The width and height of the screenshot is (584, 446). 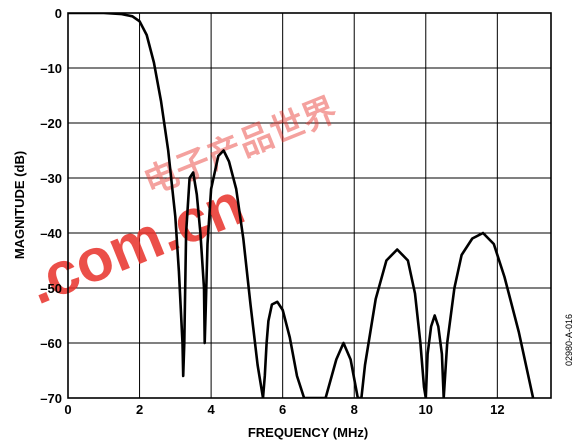 I want to click on figure-code: 02980-A-016, so click(x=569, y=340).